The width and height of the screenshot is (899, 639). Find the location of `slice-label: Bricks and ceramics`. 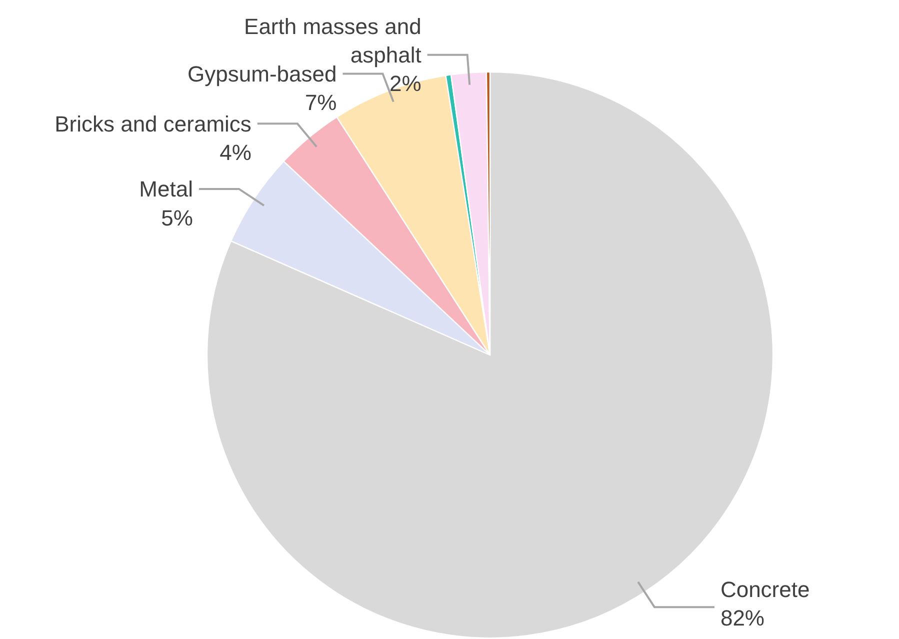

slice-label: Bricks and ceramics is located at coordinates (153, 123).